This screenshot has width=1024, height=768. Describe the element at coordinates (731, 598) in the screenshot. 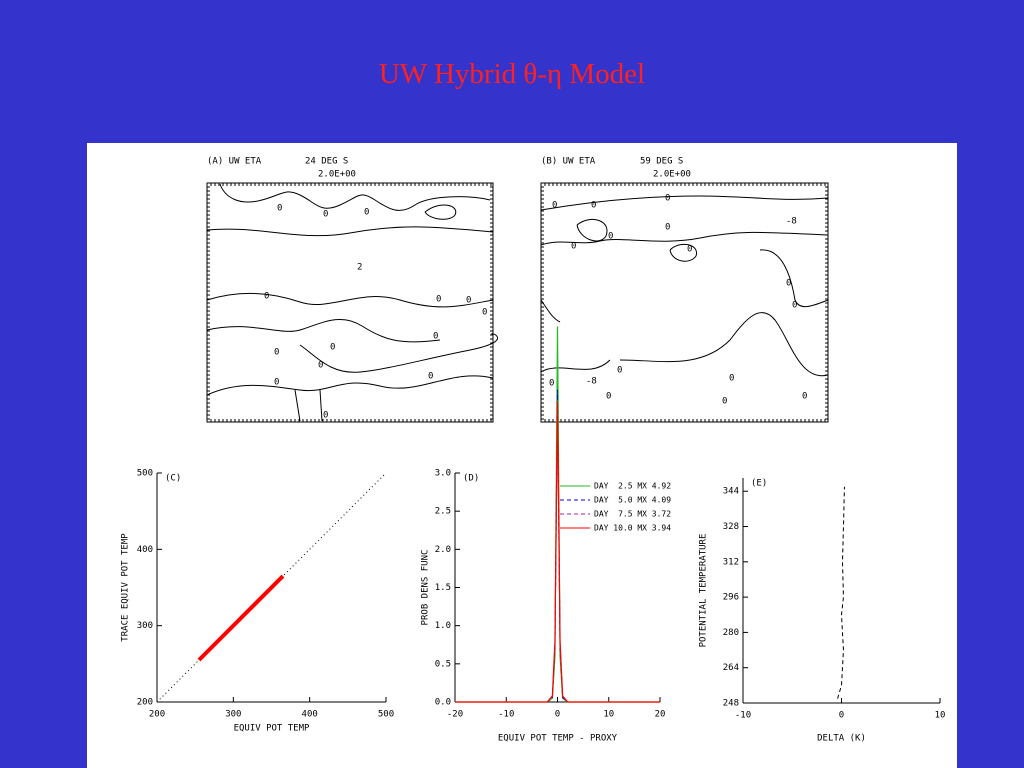

I see `y-tick-label: 296` at that location.